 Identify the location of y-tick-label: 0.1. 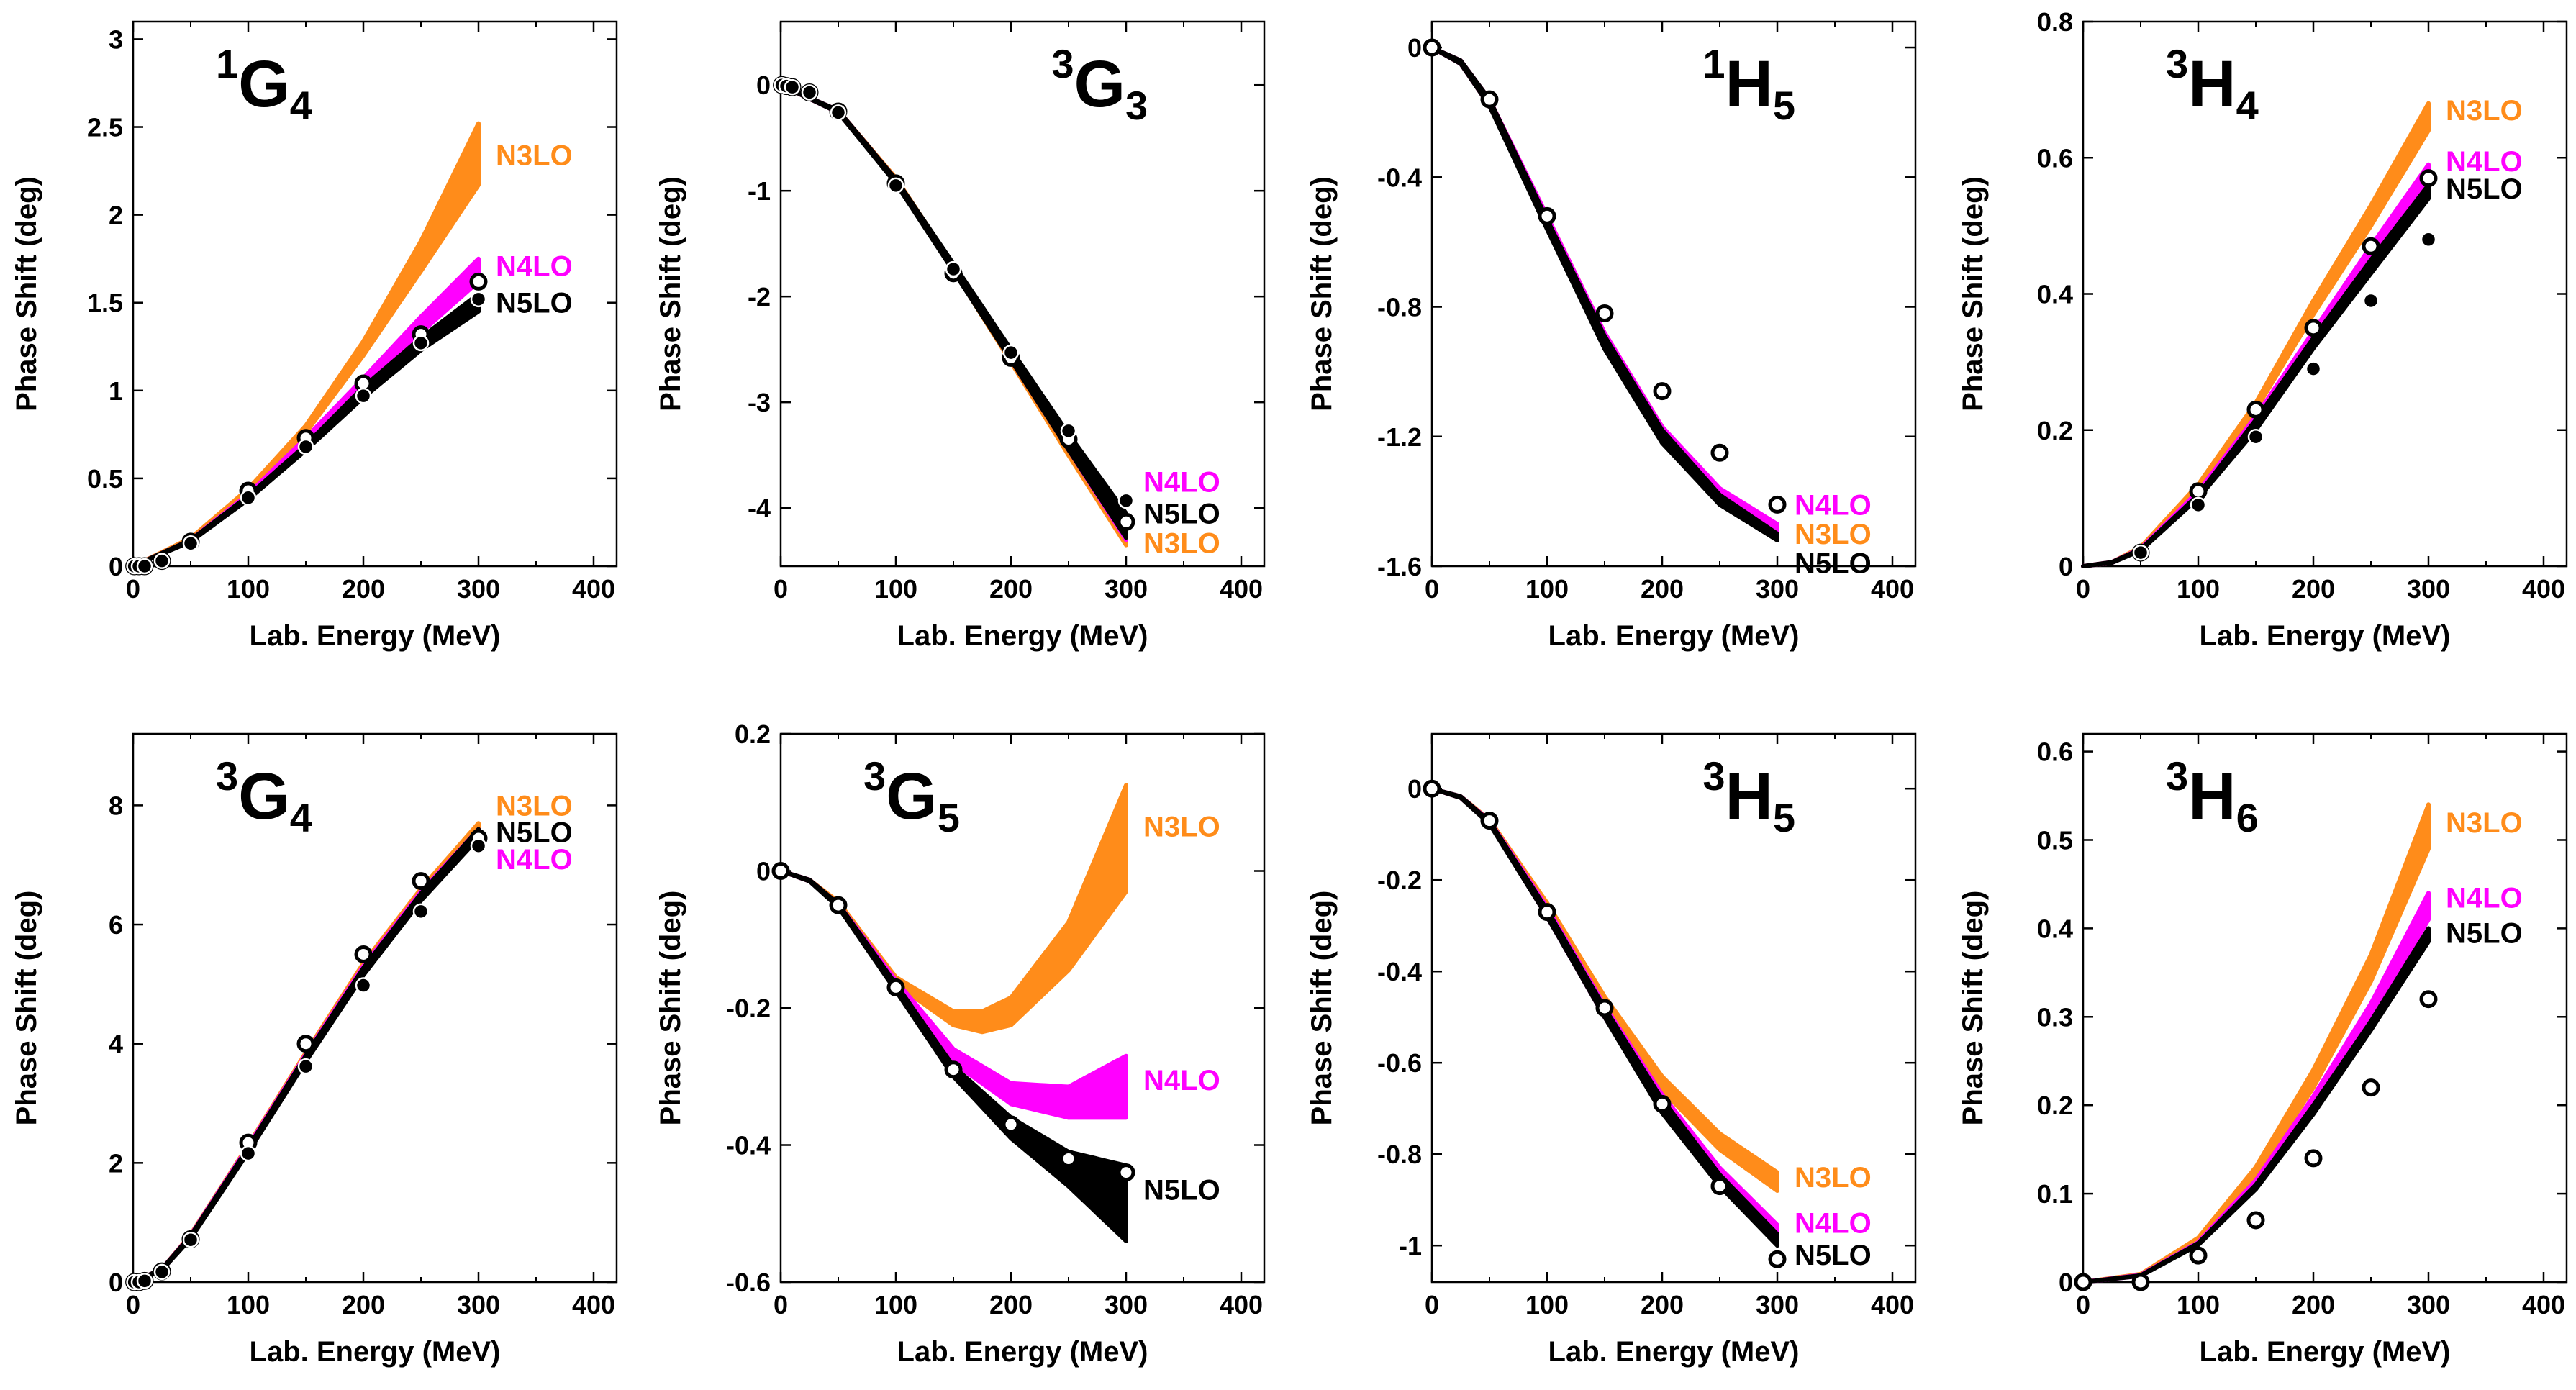
(2055, 1194).